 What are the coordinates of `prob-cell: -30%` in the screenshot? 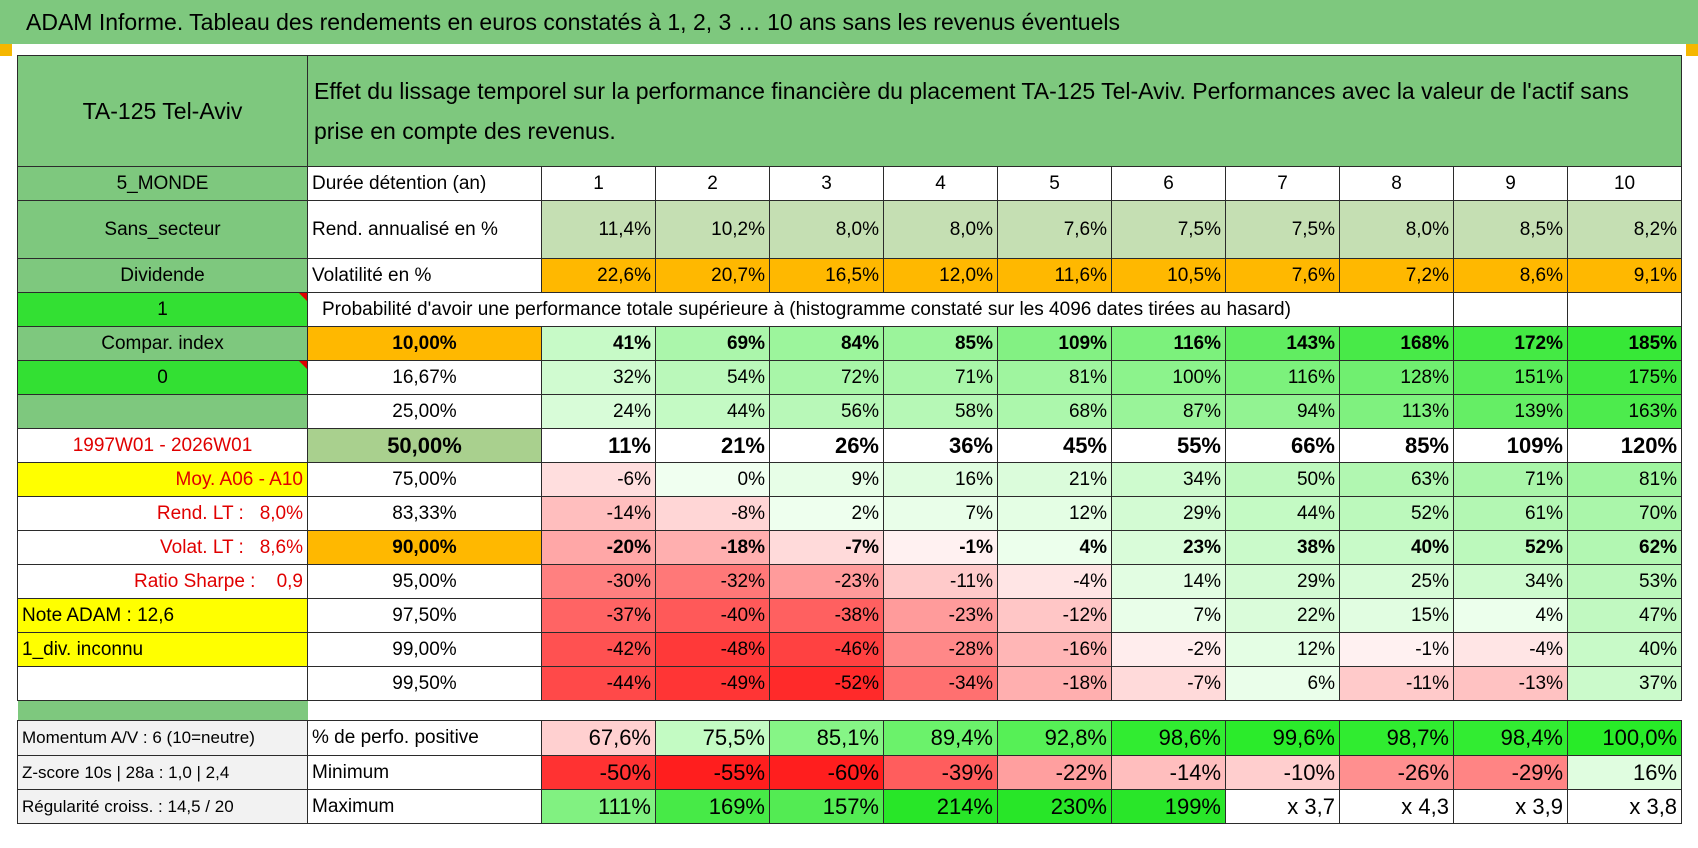 It's located at (598, 581).